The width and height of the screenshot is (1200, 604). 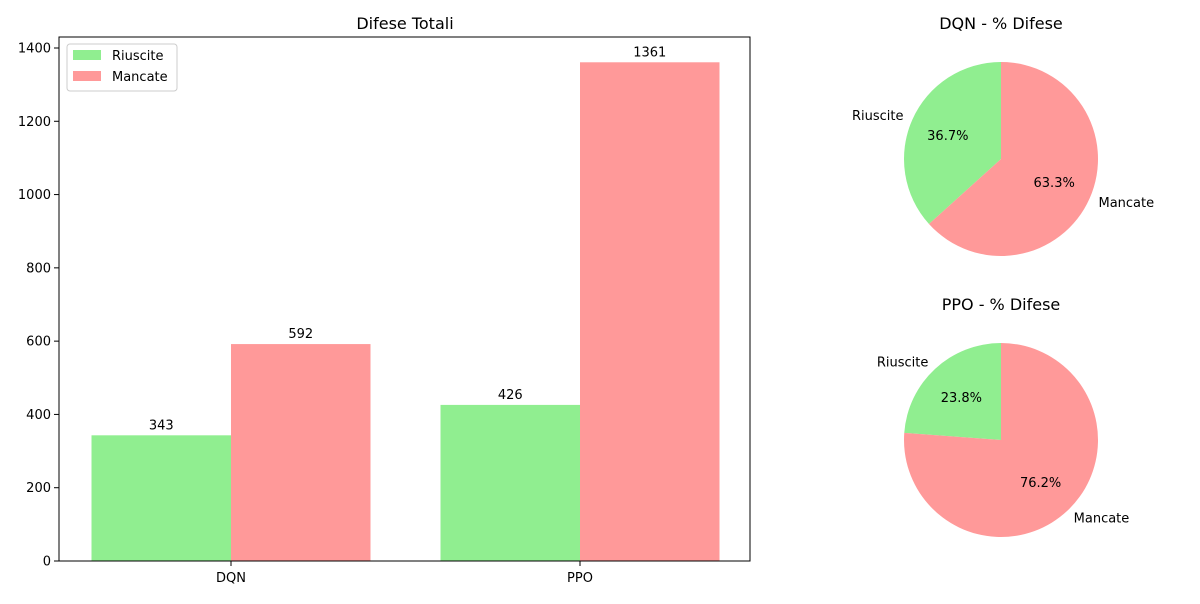 I want to click on y-tick-label: 600, so click(x=38, y=342).